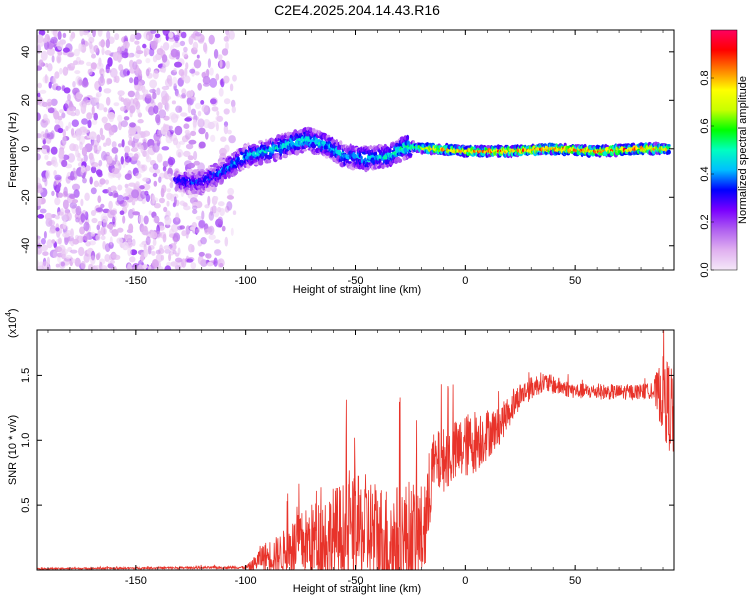  What do you see at coordinates (26, 197) in the screenshot?
I see `y-tick-label: -20` at bounding box center [26, 197].